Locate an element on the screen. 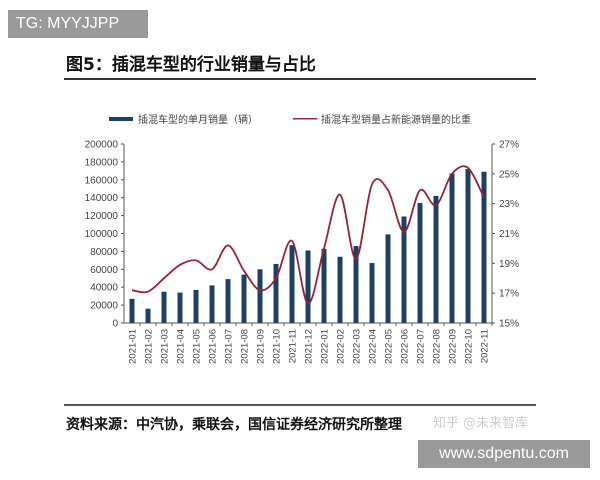 The width and height of the screenshot is (600, 480). legend-swatch-line is located at coordinates (305, 119).